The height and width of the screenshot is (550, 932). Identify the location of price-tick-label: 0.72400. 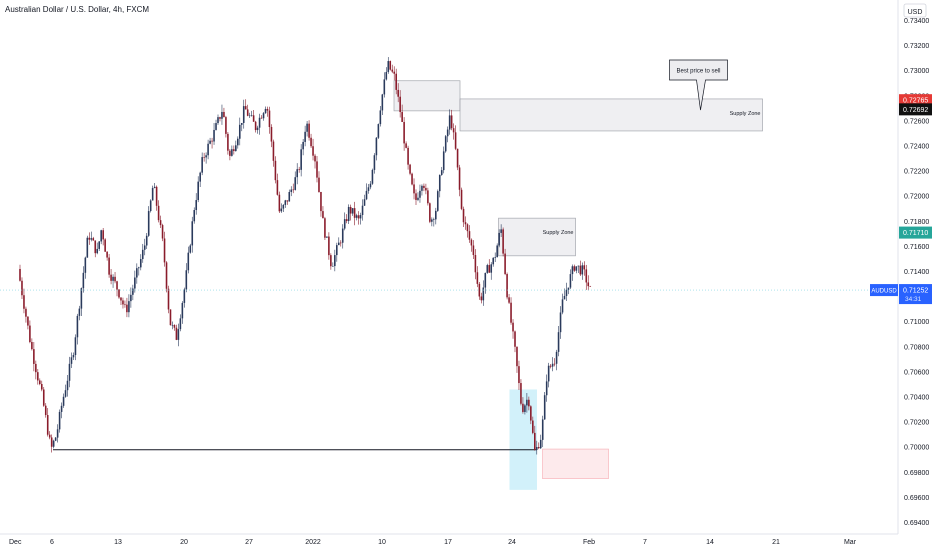
(916, 147).